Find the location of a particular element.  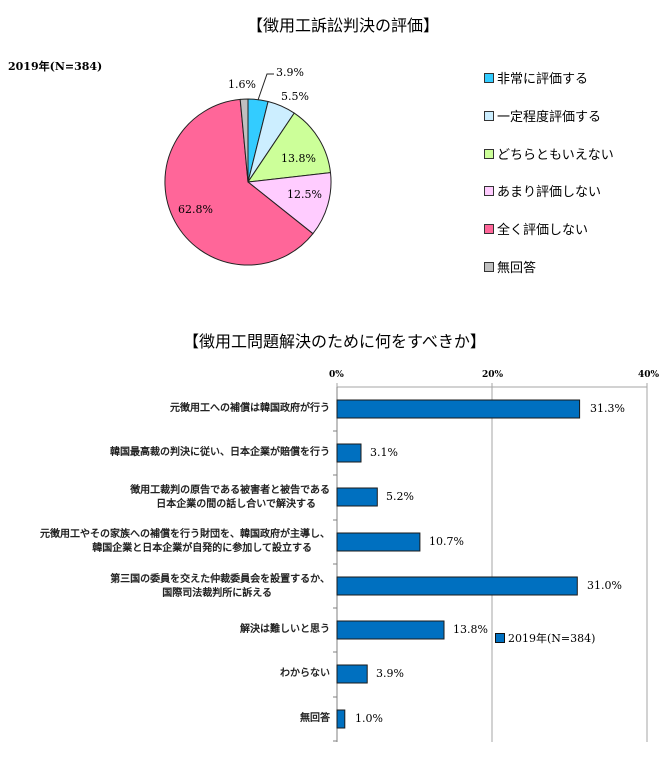

category-line: 韓国企業と日本企業が自発的に参加して設立する is located at coordinates (202, 548).